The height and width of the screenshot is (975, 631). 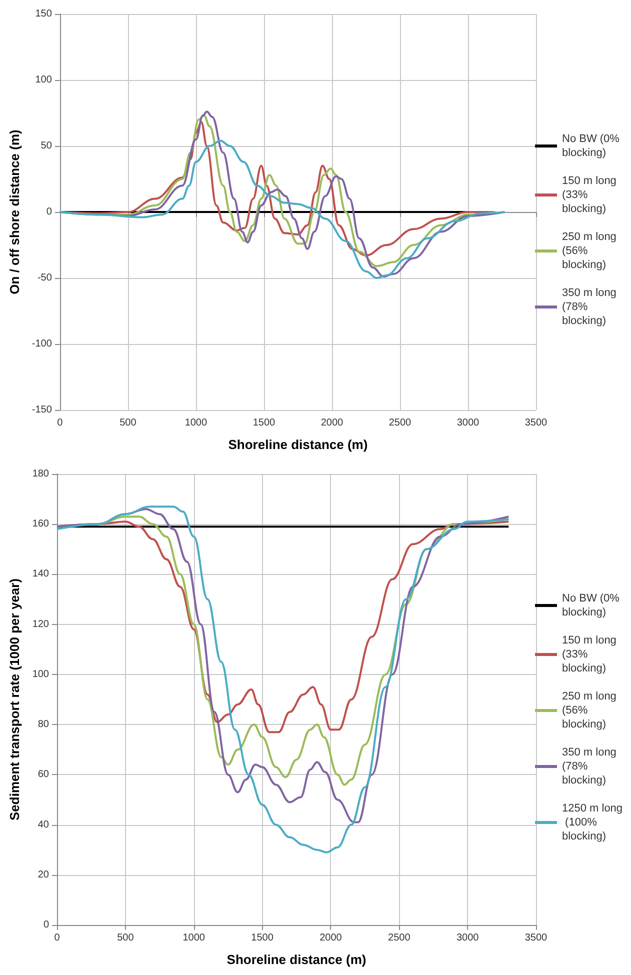 I want to click on legend-label: 1250 m long (100% blocking), so click(x=592, y=822).